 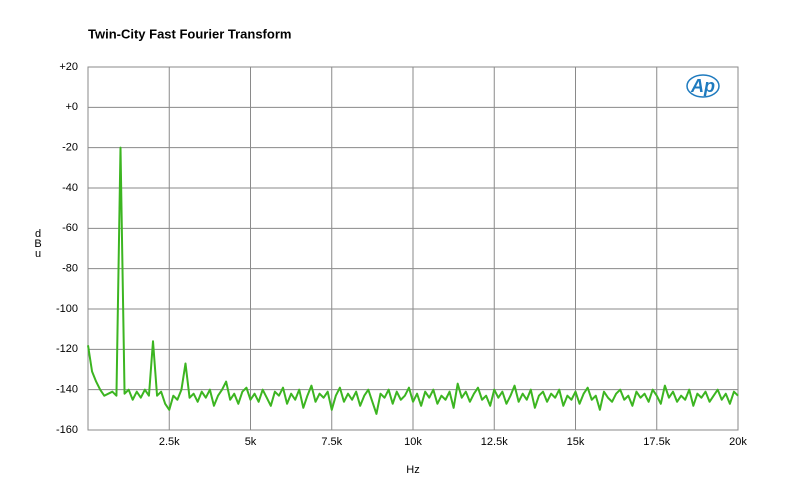 What do you see at coordinates (251, 442) in the screenshot?
I see `x-tick-label: 5k` at bounding box center [251, 442].